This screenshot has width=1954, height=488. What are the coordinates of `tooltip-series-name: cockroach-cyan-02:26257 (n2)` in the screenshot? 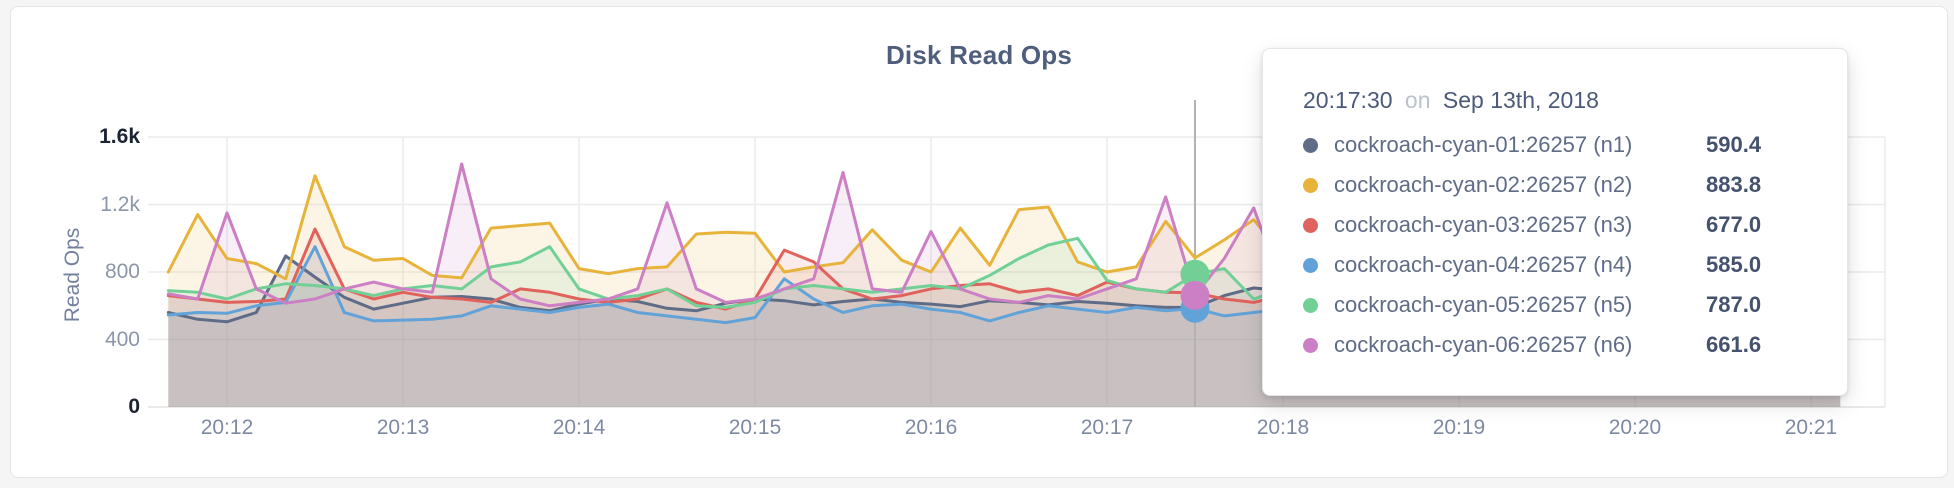 It's located at (1483, 184).